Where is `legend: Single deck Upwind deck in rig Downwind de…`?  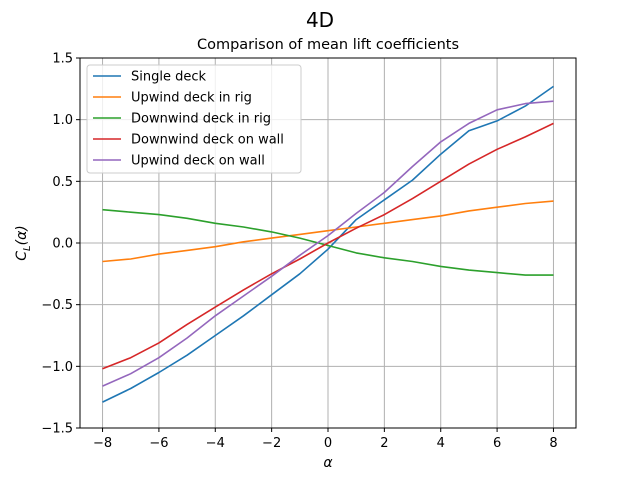
legend: Single deck Upwind deck in rig Downwind de… is located at coordinates (194, 119).